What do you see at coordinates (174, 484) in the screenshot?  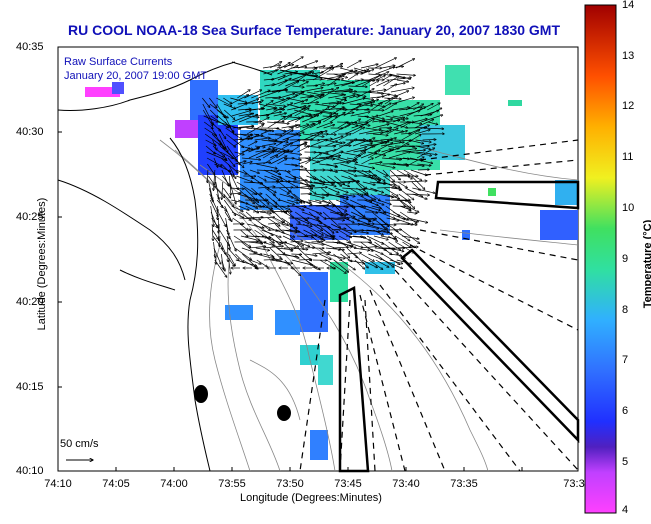 I see `x-tick-label: 74:00` at bounding box center [174, 484].